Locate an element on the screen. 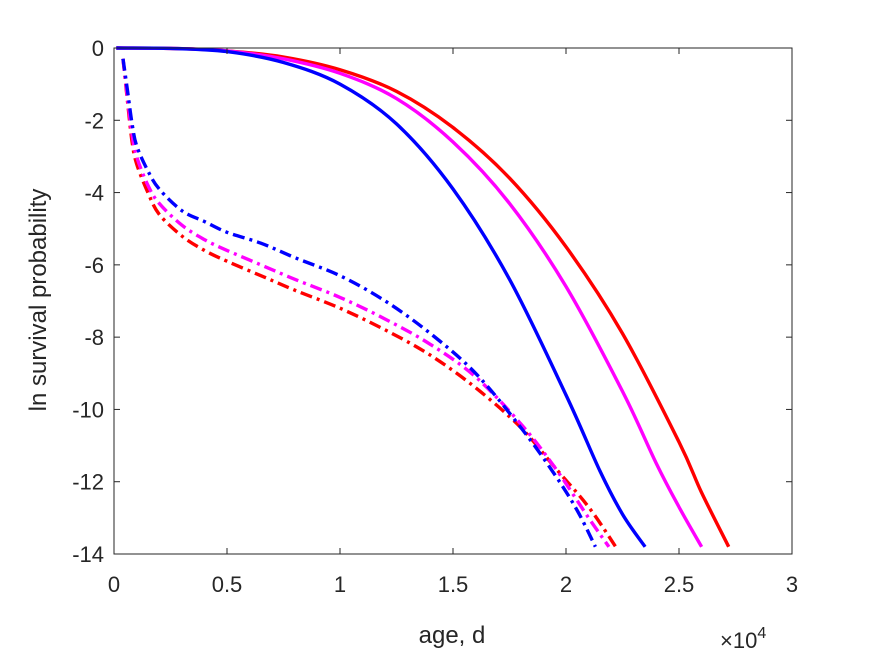 This screenshot has height=656, width=875. y-tick-label: -12 is located at coordinates (88, 482).